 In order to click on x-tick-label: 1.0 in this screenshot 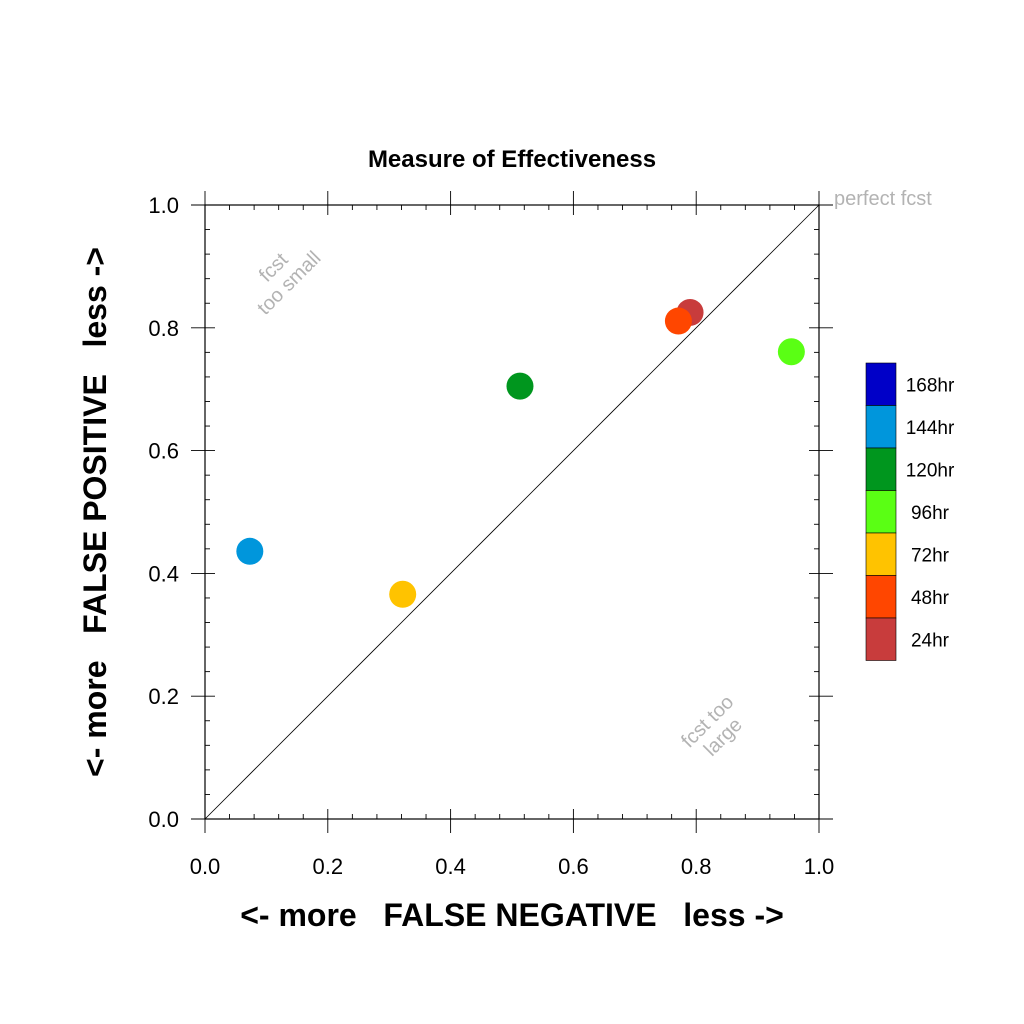, I will do `click(819, 866)`.